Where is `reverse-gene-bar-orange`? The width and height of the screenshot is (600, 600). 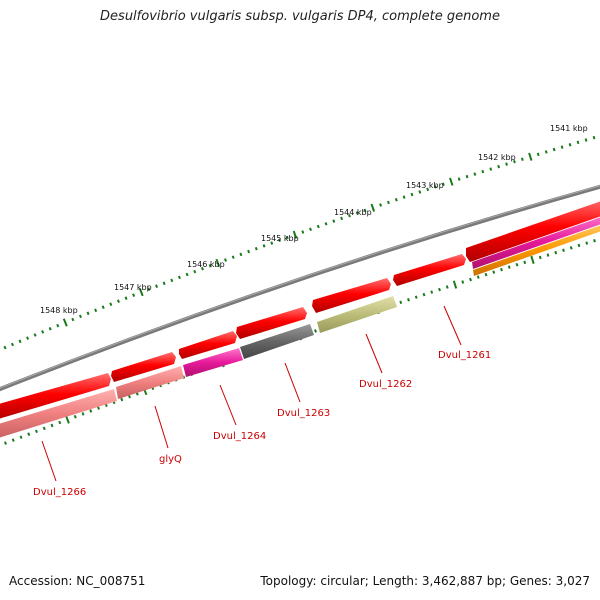 reverse-gene-bar-orange is located at coordinates (536, 249).